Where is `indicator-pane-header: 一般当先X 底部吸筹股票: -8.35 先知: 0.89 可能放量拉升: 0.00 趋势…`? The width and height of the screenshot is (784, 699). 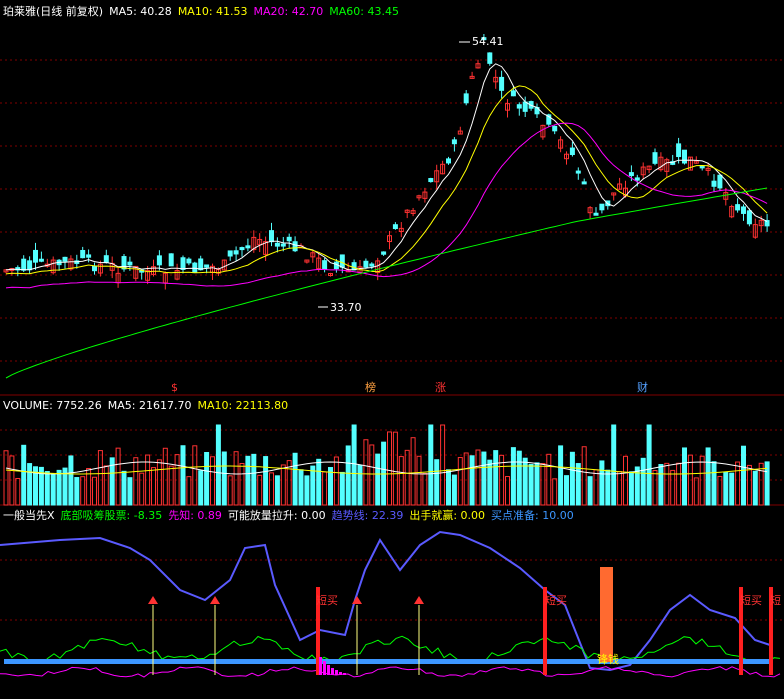
indicator-pane-header: 一般当先X 底部吸筹股票: -8.35 先知: 0.89 可能放量拉升: 0.00 趋势… is located at coordinates (291, 516).